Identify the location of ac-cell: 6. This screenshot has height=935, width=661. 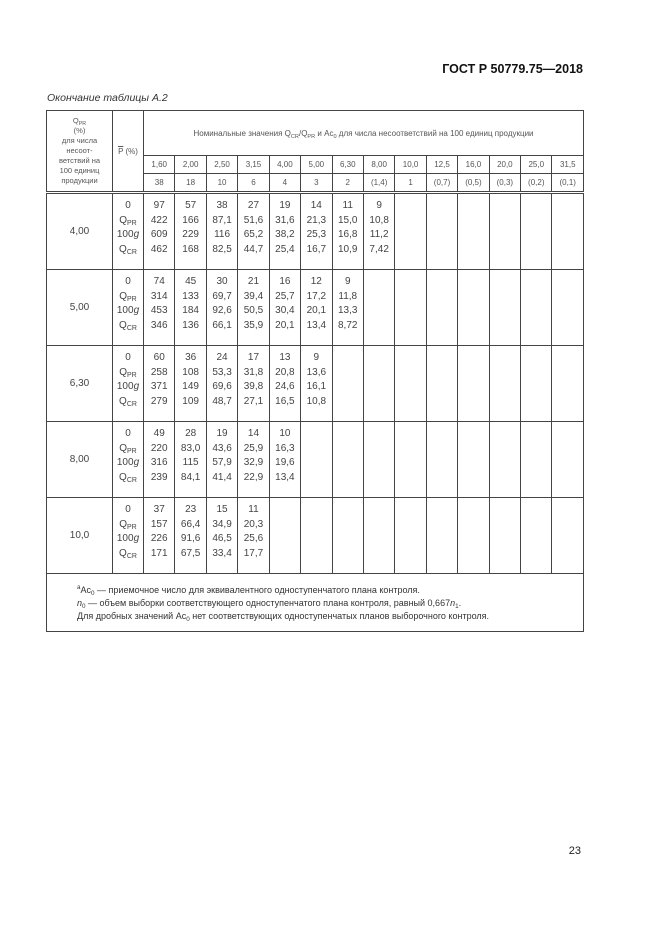
(253, 183).